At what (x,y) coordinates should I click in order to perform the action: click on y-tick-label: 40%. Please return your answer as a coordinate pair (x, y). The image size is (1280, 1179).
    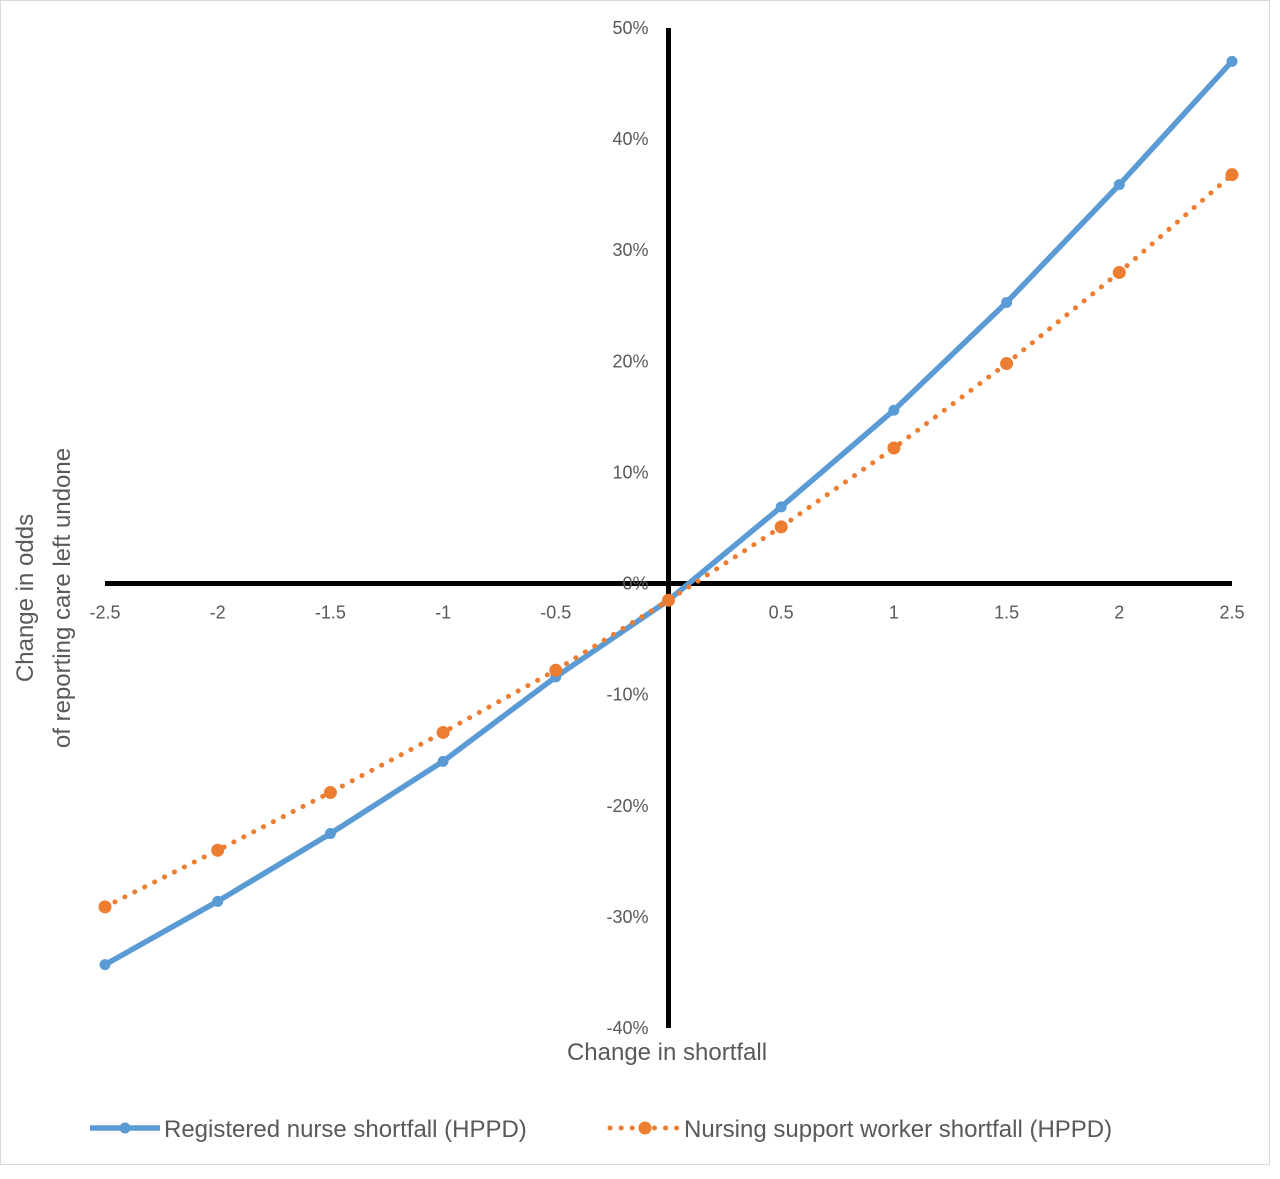
    Looking at the image, I should click on (630, 139).